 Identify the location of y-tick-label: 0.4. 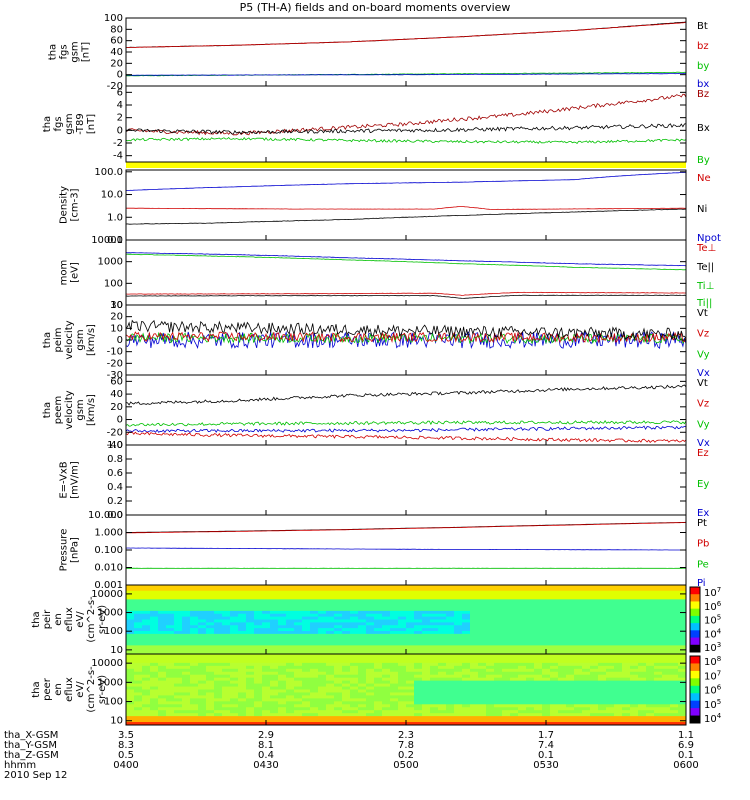
(115, 487).